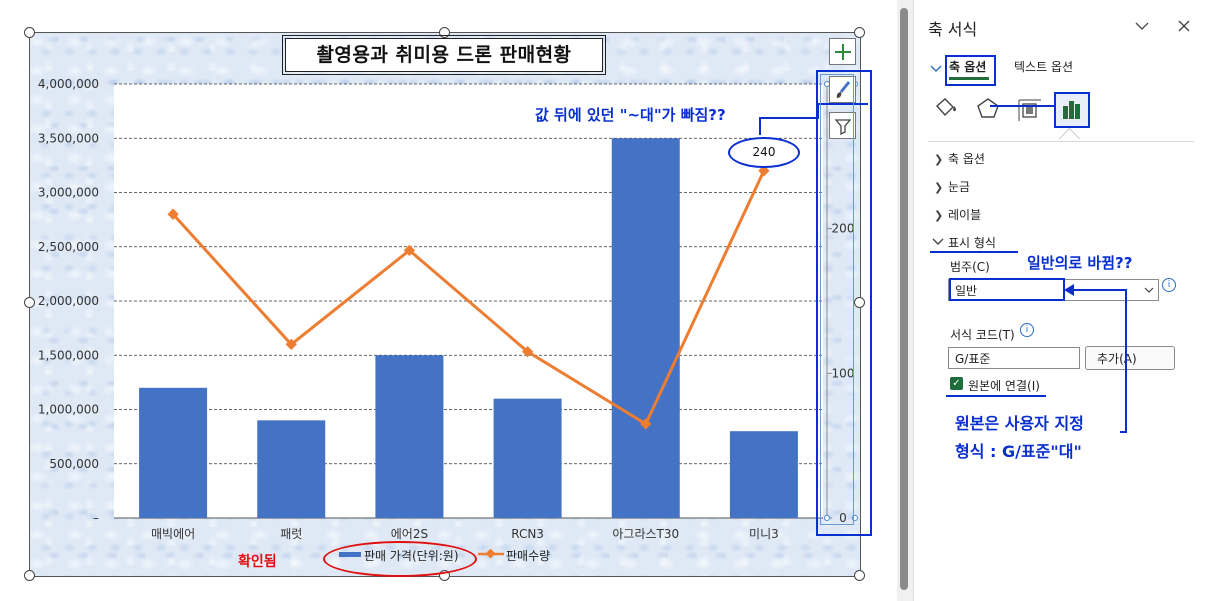 The image size is (1208, 601). What do you see at coordinates (996, 396) in the screenshot?
I see `link-underline` at bounding box center [996, 396].